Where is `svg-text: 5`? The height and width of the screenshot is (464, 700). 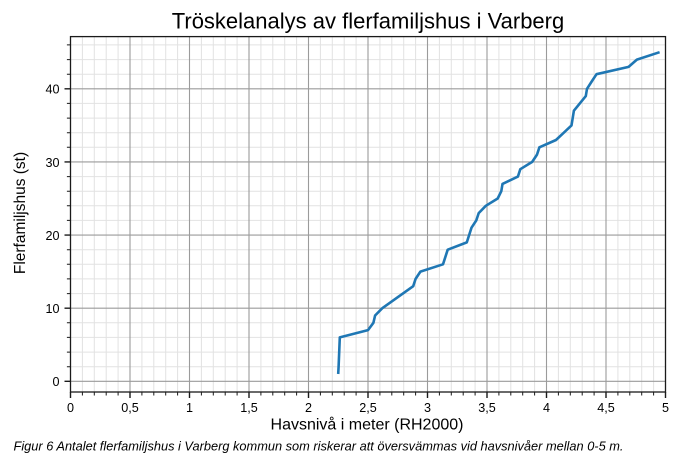 svg-text: 5 is located at coordinates (665, 408).